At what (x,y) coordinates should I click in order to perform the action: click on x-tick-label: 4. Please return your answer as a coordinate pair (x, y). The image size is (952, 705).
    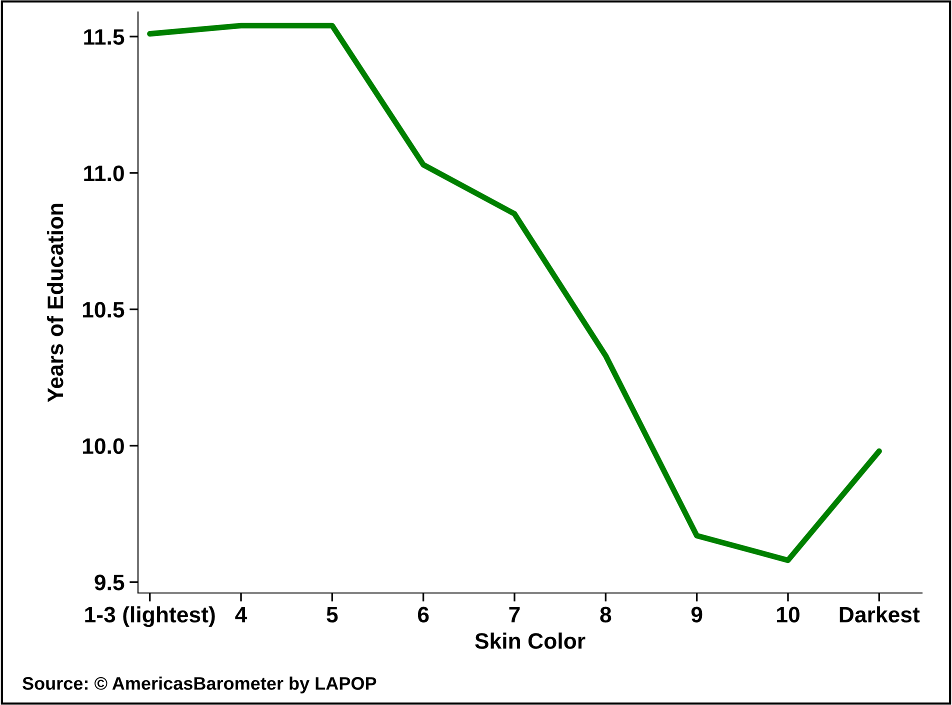
    Looking at the image, I should click on (241, 614).